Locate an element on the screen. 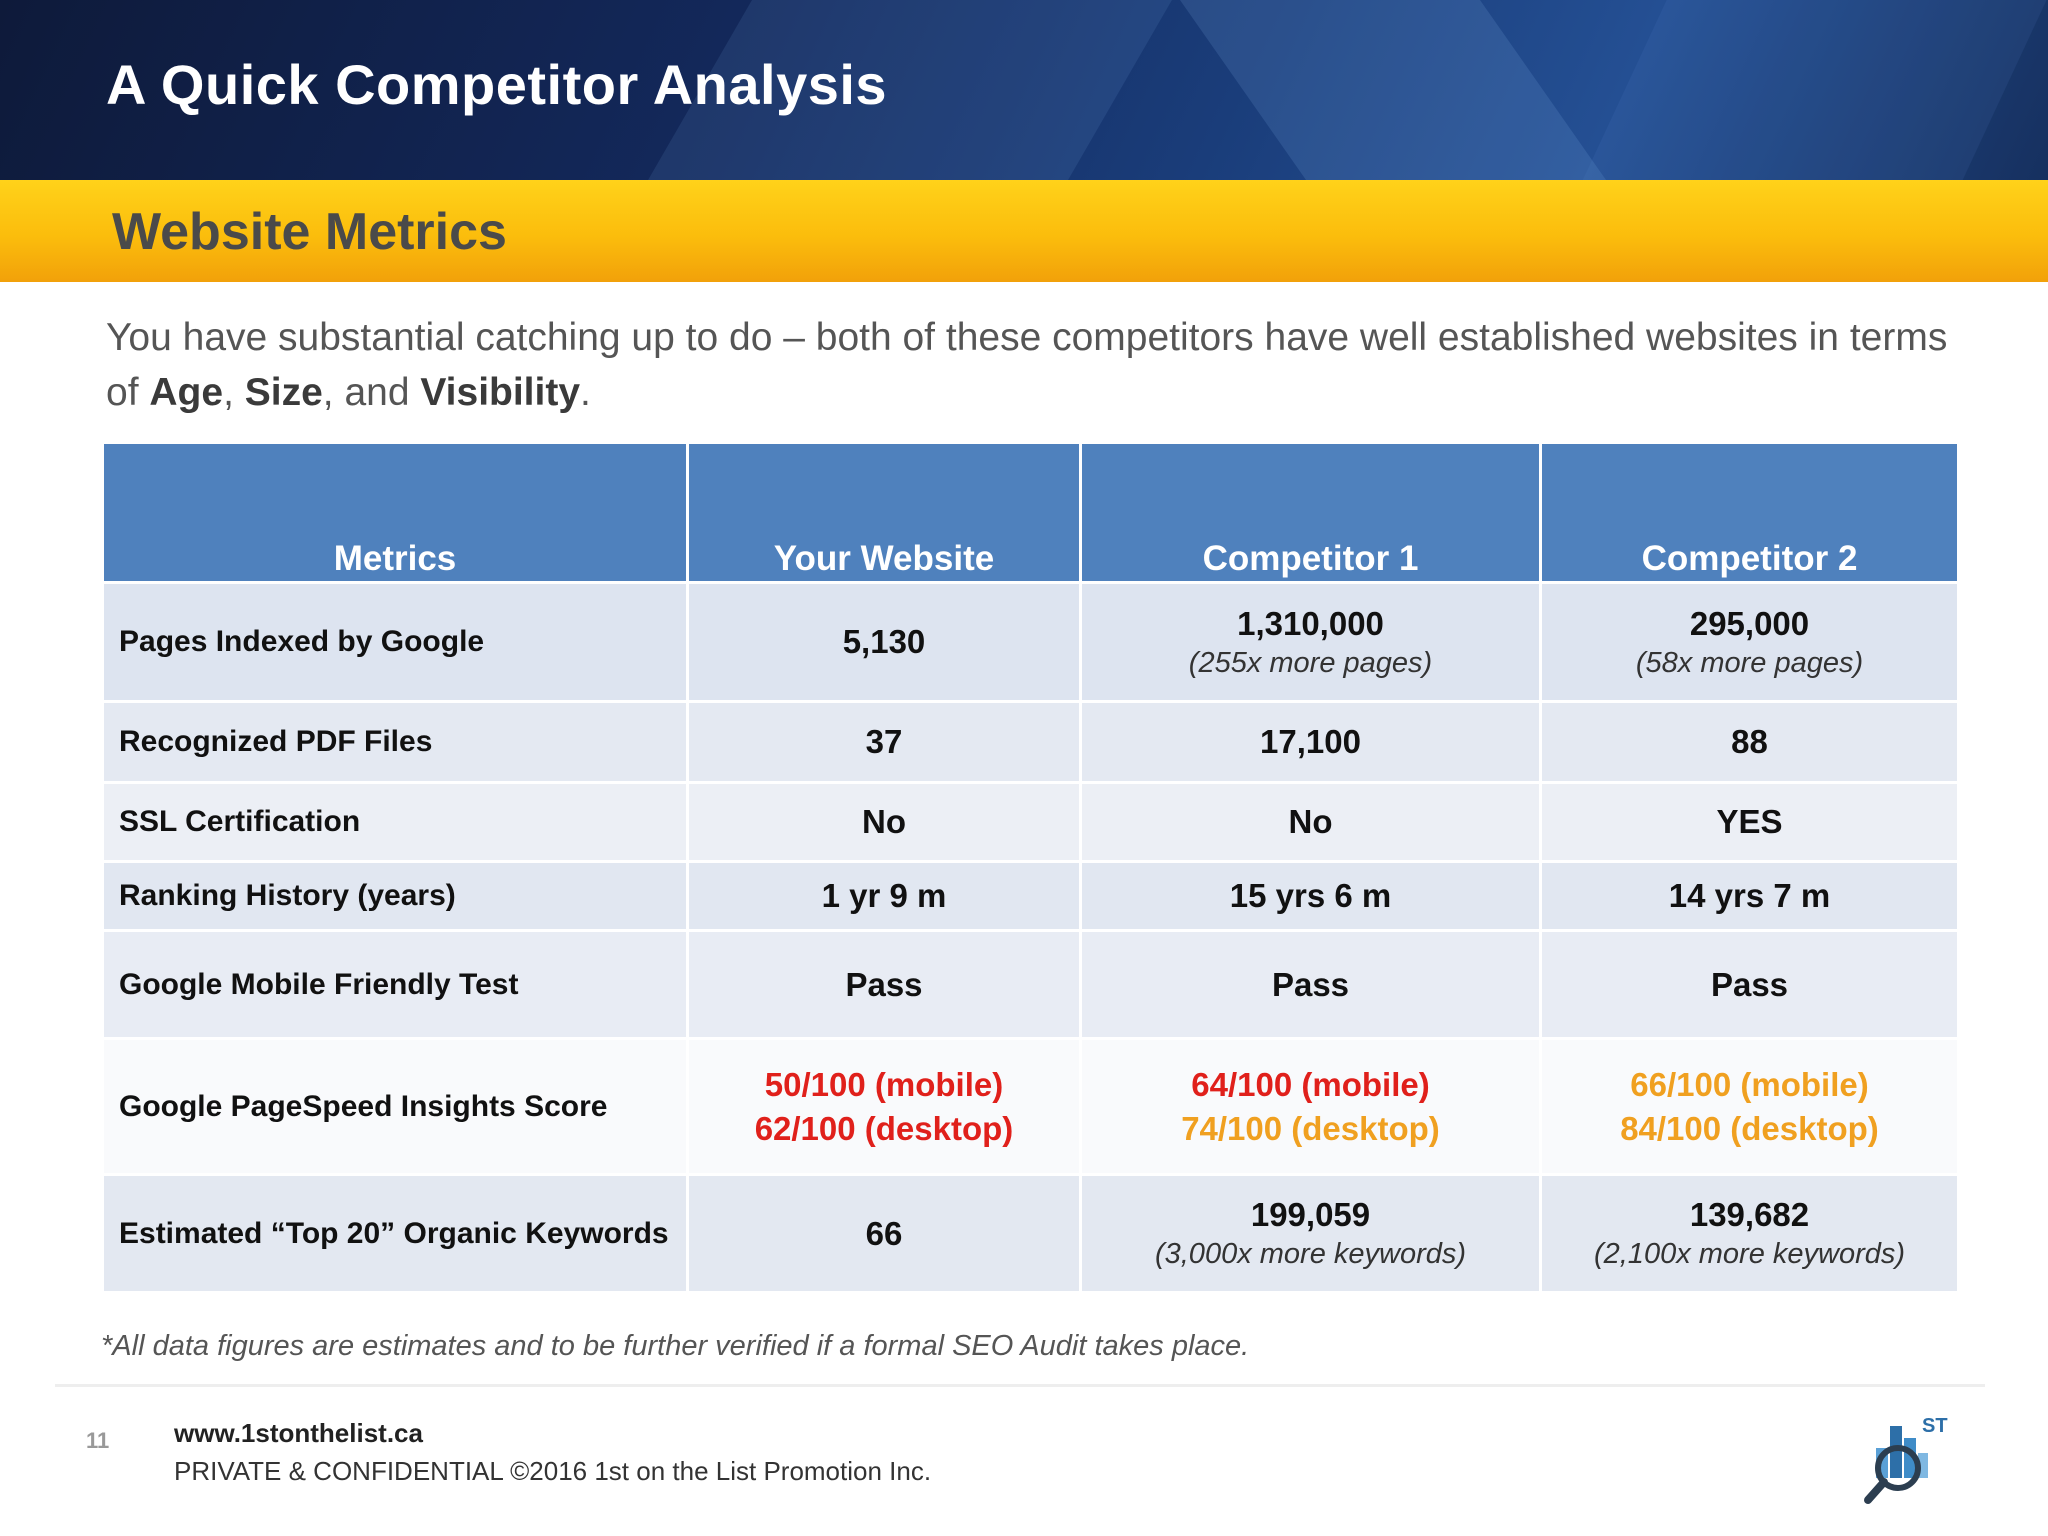 The width and height of the screenshot is (2048, 1536). cell-main: 5,130 is located at coordinates (884, 641).